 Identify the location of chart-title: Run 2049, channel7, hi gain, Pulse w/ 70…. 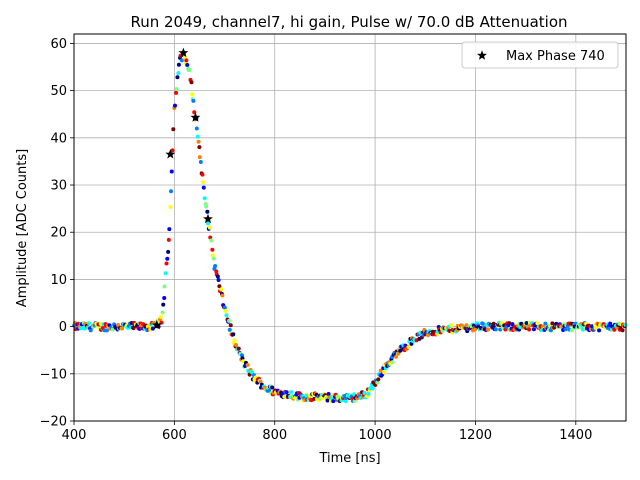
(348, 22).